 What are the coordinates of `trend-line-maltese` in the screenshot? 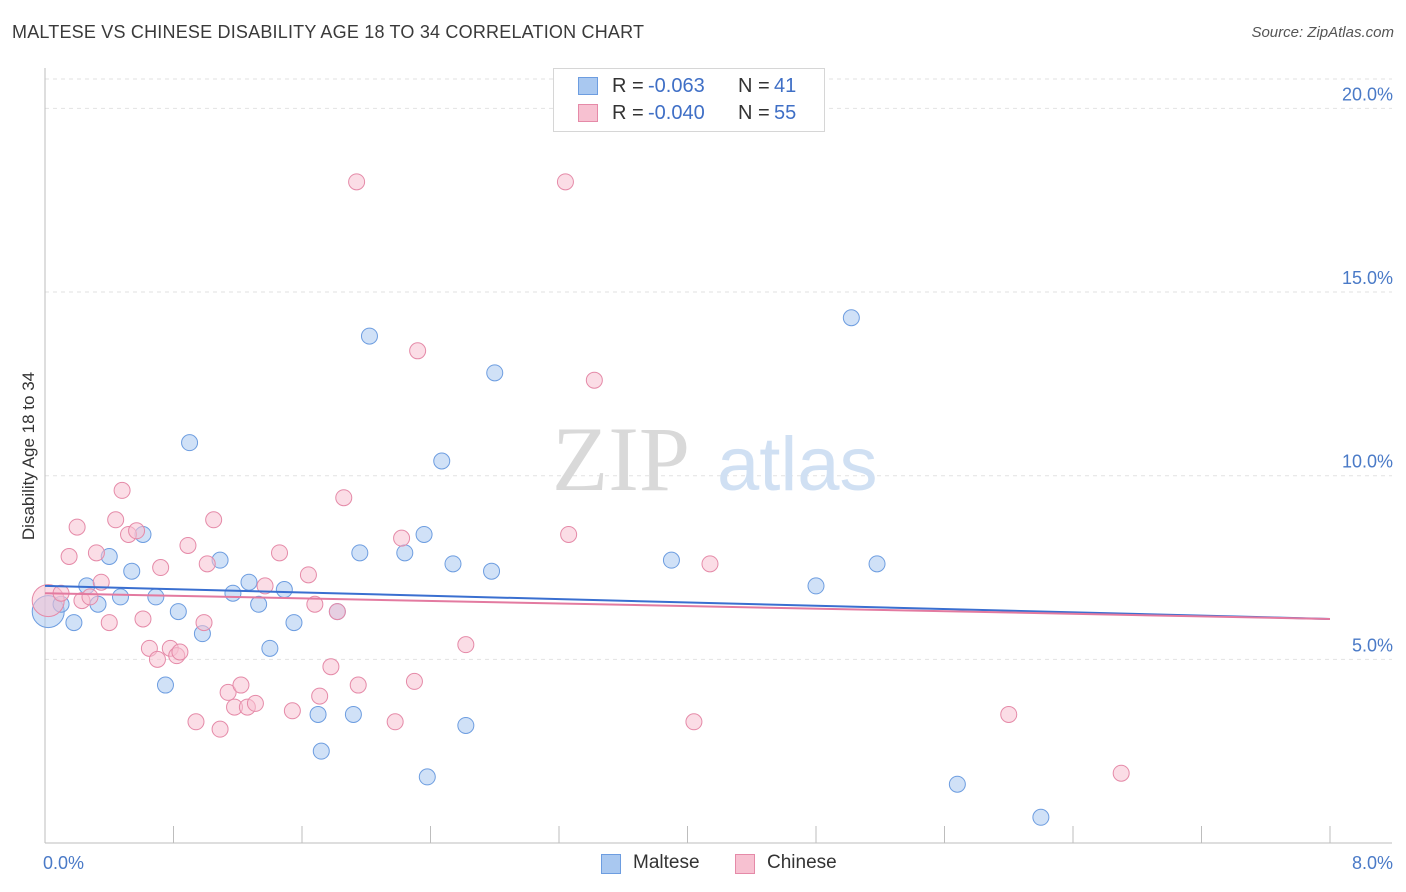 It's located at (687, 602).